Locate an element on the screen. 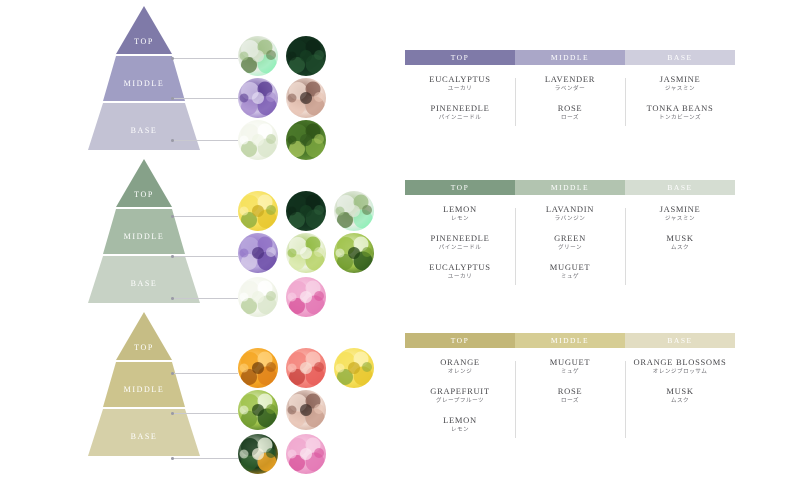 The width and height of the screenshot is (800, 495). lavender-flowers-photo is located at coordinates (258, 98).